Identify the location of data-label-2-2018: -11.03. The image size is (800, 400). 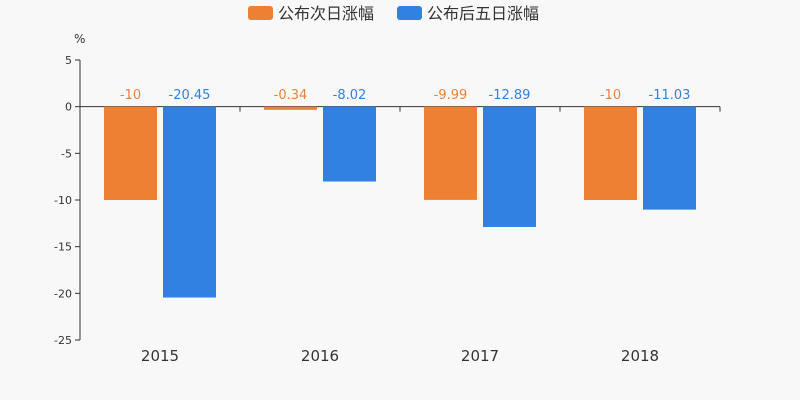
(670, 95).